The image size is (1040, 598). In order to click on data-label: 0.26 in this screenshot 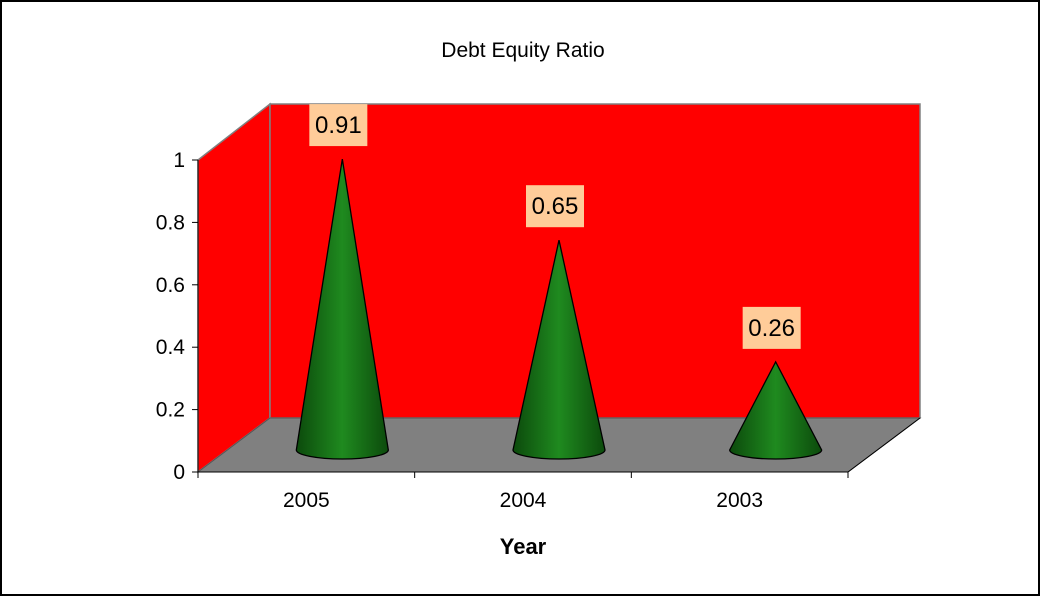, I will do `click(771, 328)`.